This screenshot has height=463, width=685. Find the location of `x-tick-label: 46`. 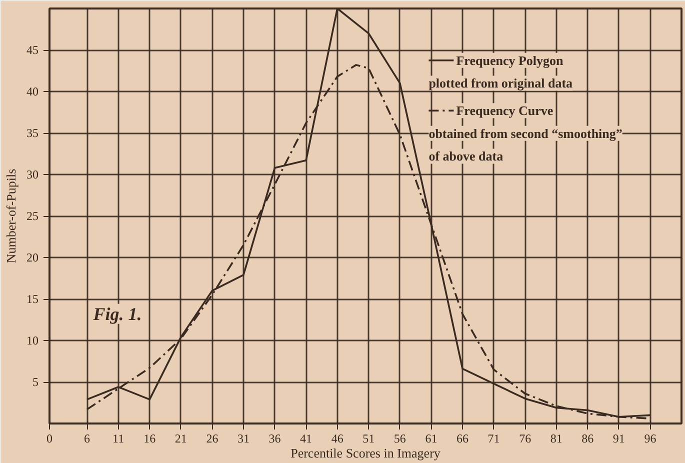

x-tick-label: 46 is located at coordinates (337, 439).